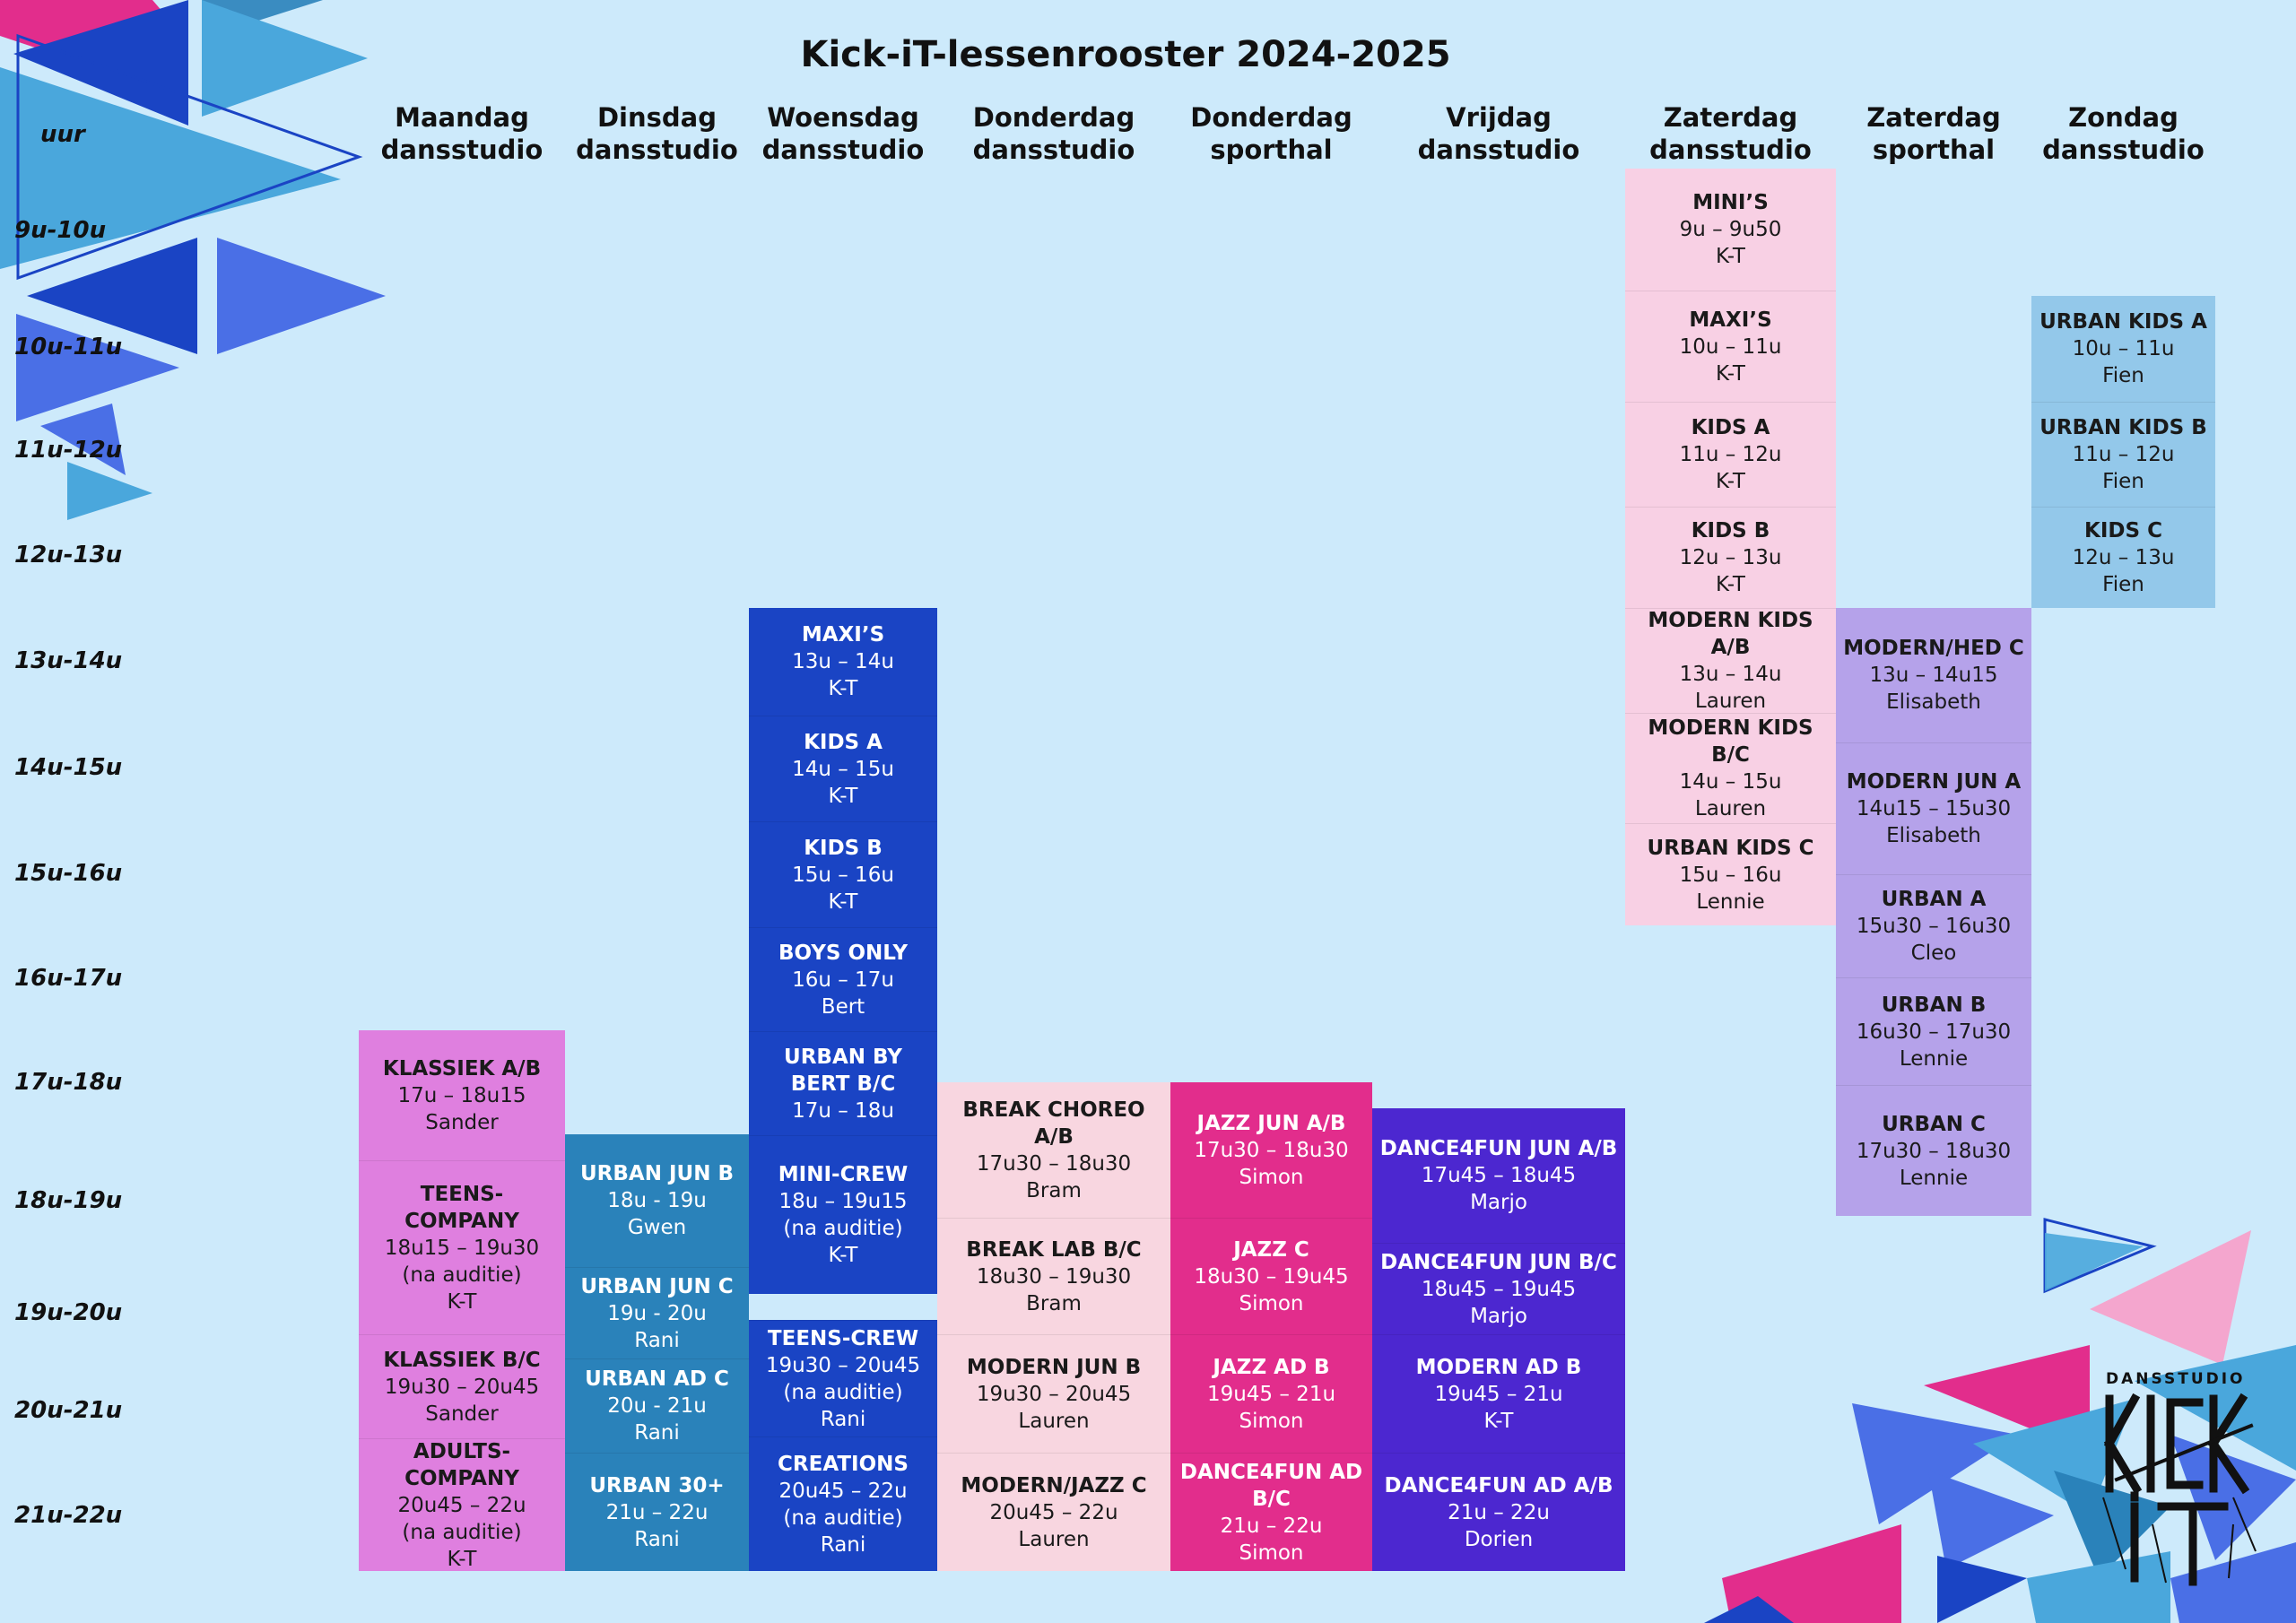 The image size is (2296, 1623). I want to click on lesson-block: CREATIONS 20u45 – 22u (na auditie) Rani, so click(843, 1503).